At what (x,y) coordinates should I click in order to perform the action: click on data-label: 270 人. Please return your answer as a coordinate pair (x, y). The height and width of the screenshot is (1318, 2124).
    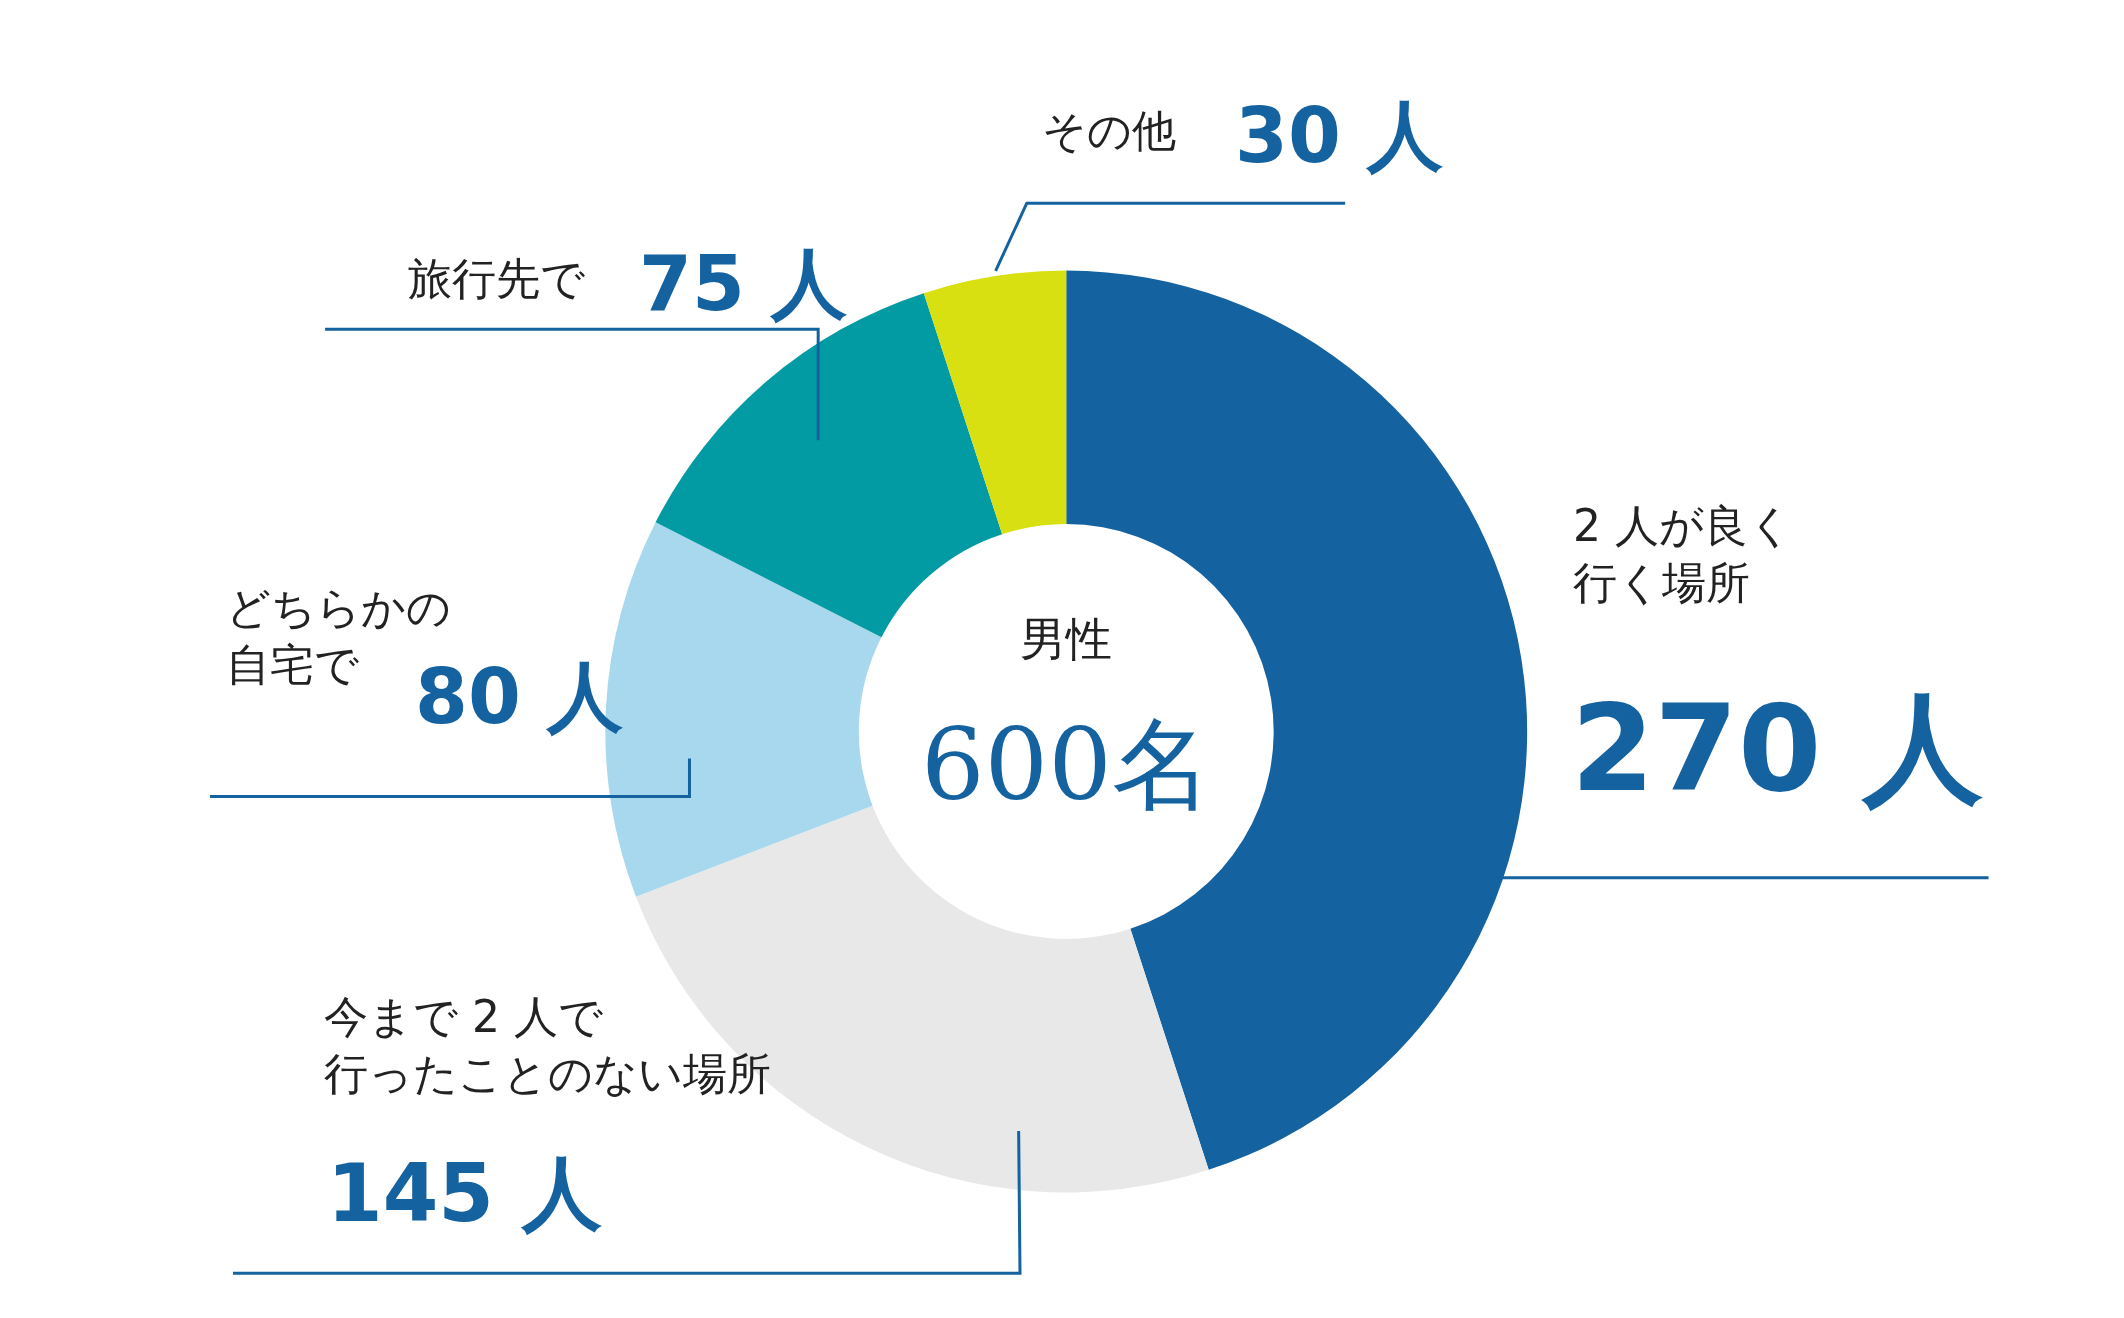
    Looking at the image, I should click on (1777, 748).